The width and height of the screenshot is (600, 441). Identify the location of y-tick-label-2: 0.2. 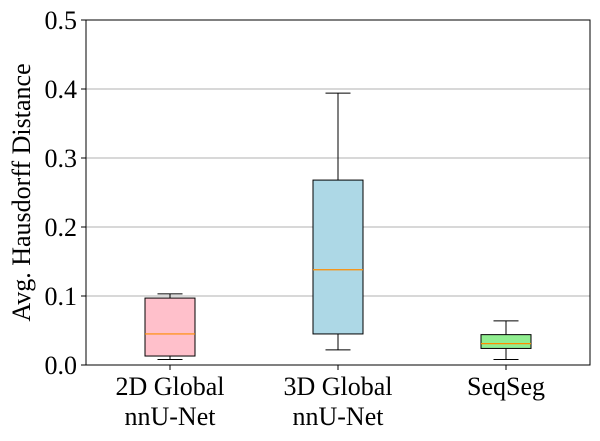
(61, 227).